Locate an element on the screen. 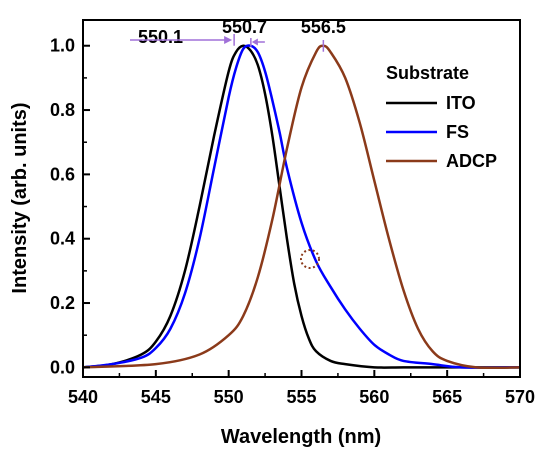 The height and width of the screenshot is (460, 550). x-axis-title: Wavelength (nm) is located at coordinates (301, 437).